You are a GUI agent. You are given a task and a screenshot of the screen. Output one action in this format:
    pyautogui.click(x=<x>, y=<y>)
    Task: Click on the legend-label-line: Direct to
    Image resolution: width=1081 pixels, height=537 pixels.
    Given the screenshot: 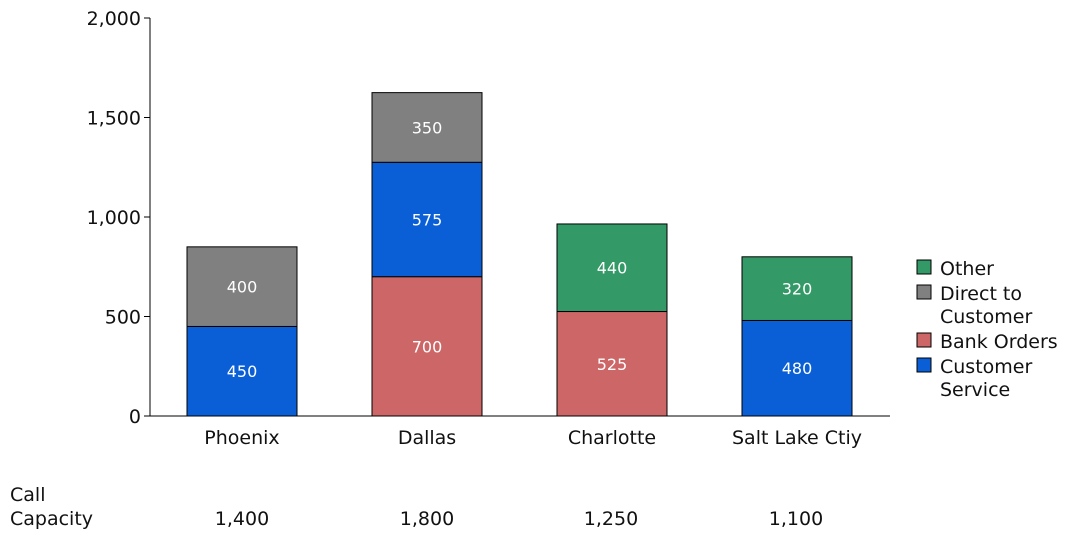 What is the action you would take?
    pyautogui.click(x=981, y=294)
    